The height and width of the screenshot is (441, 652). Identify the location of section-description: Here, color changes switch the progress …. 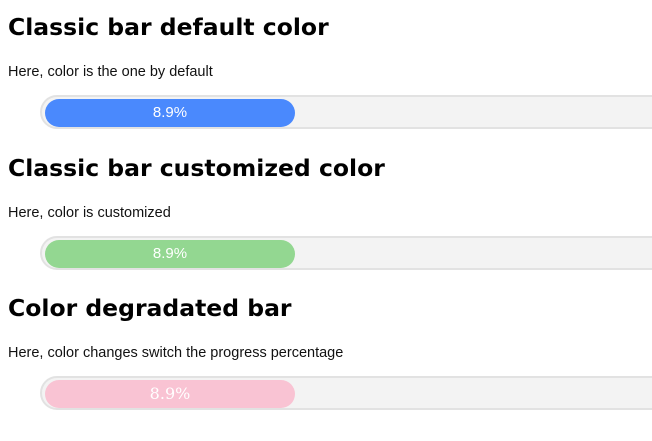
(176, 353).